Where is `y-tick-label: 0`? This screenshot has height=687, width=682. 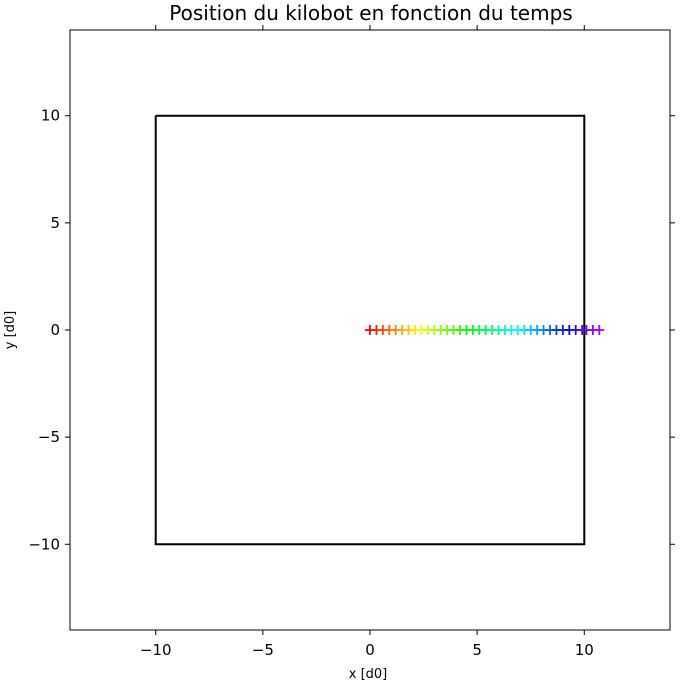 y-tick-label: 0 is located at coordinates (55, 330).